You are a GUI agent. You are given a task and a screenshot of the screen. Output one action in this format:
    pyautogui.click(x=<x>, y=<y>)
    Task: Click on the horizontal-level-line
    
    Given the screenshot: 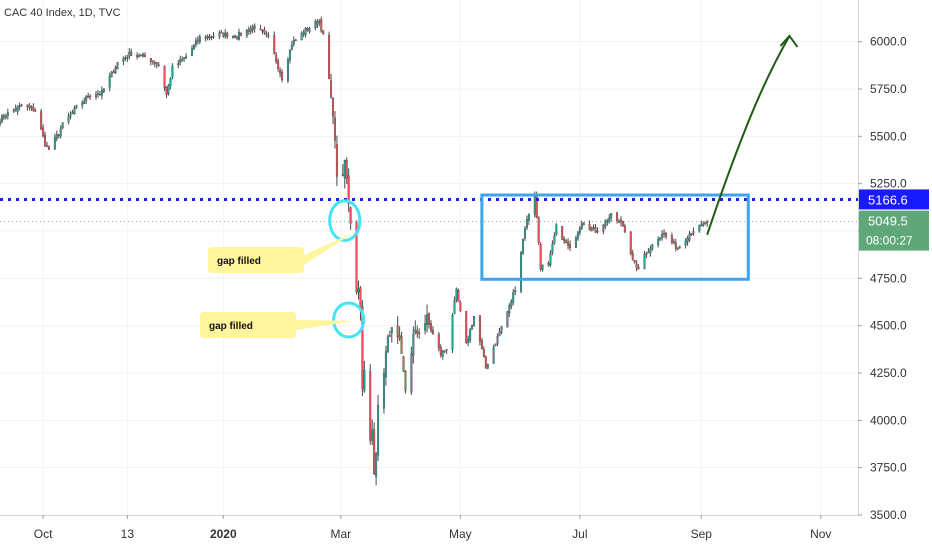 What is the action you would take?
    pyautogui.click(x=429, y=210)
    